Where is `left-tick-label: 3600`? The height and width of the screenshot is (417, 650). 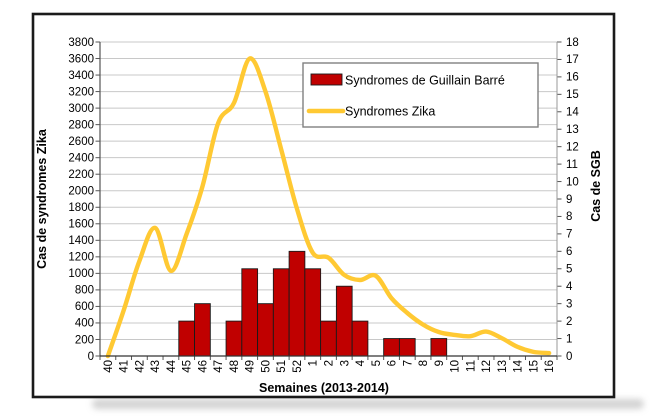 left-tick-label: 3600 is located at coordinates (81, 59).